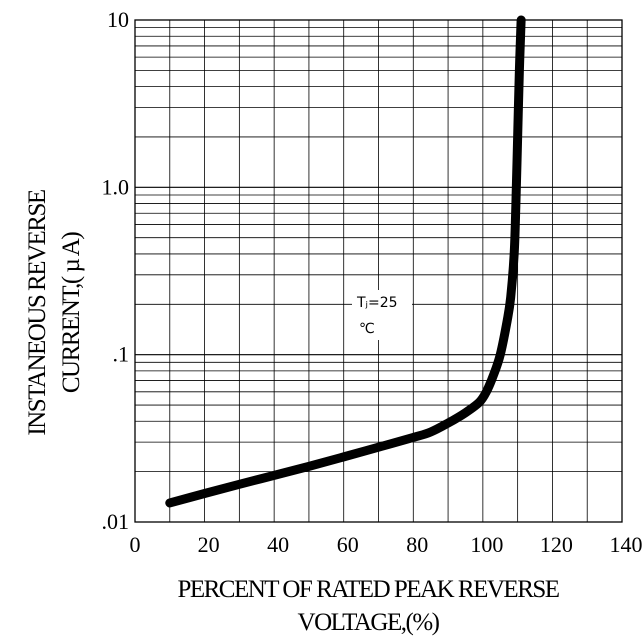 The height and width of the screenshot is (641, 643). Describe the element at coordinates (556, 544) in the screenshot. I see `x-tick-label: 120` at that location.